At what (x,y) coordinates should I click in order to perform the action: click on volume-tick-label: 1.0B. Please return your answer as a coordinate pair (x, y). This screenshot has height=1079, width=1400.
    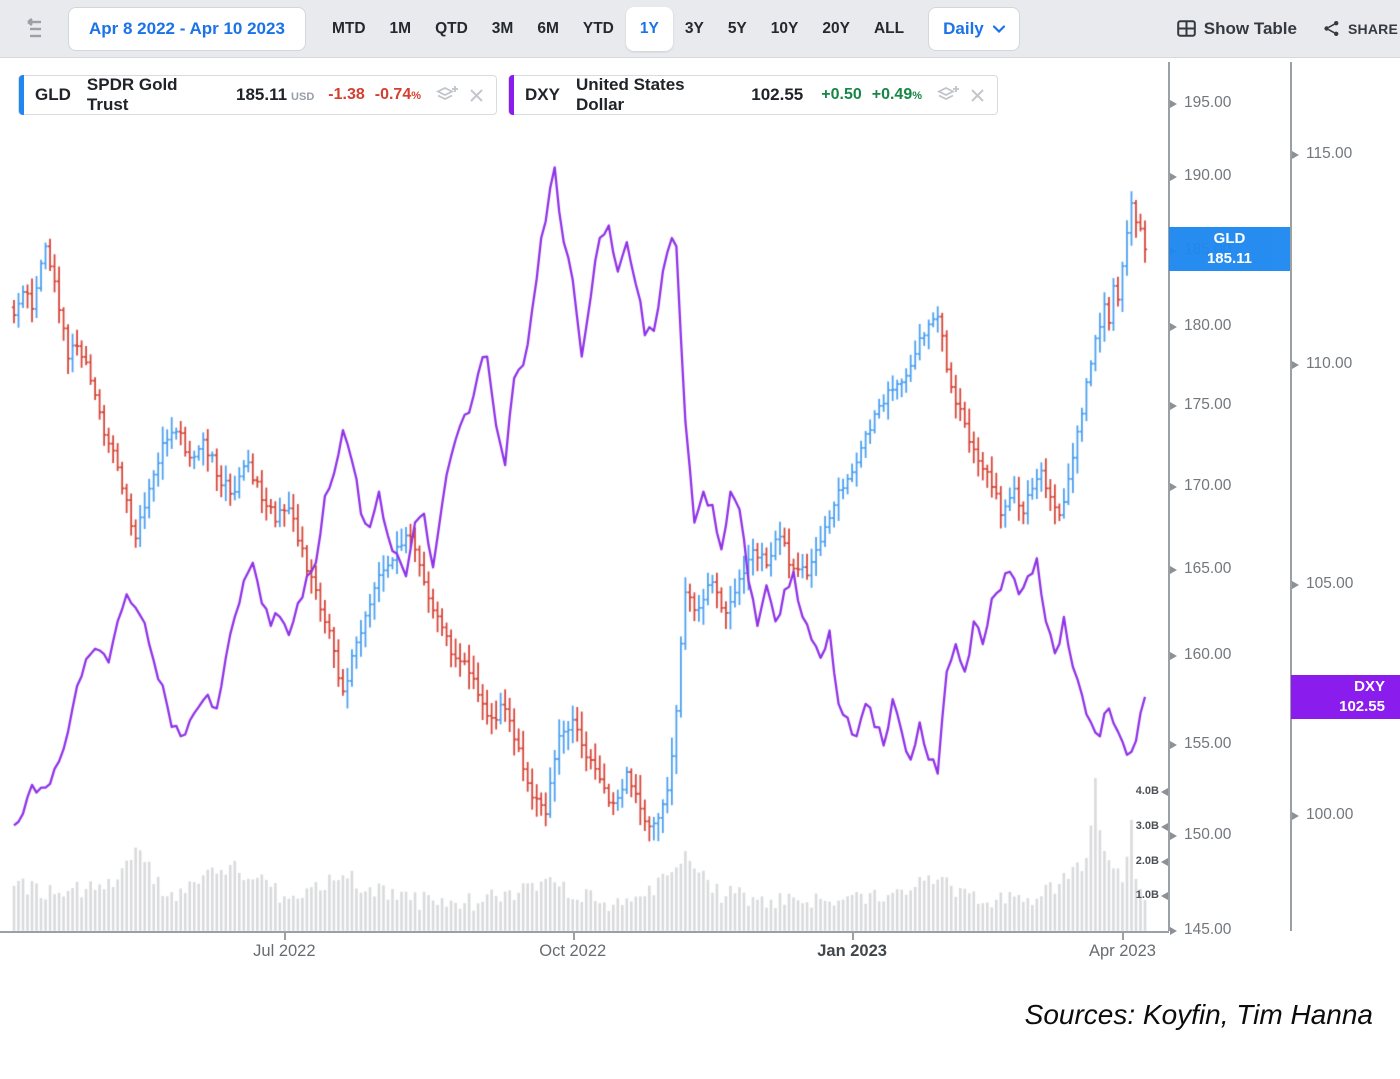
    Looking at the image, I should click on (1147, 895).